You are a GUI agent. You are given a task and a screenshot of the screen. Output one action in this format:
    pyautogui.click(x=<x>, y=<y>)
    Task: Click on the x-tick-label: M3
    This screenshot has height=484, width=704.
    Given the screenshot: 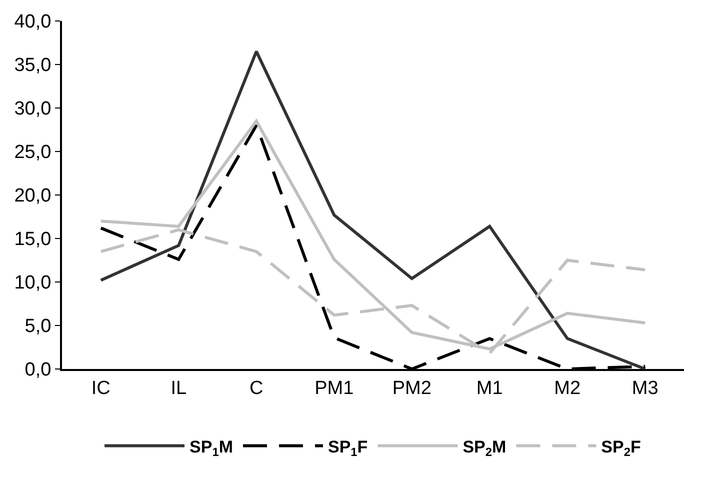 What is the action you would take?
    pyautogui.click(x=645, y=388)
    